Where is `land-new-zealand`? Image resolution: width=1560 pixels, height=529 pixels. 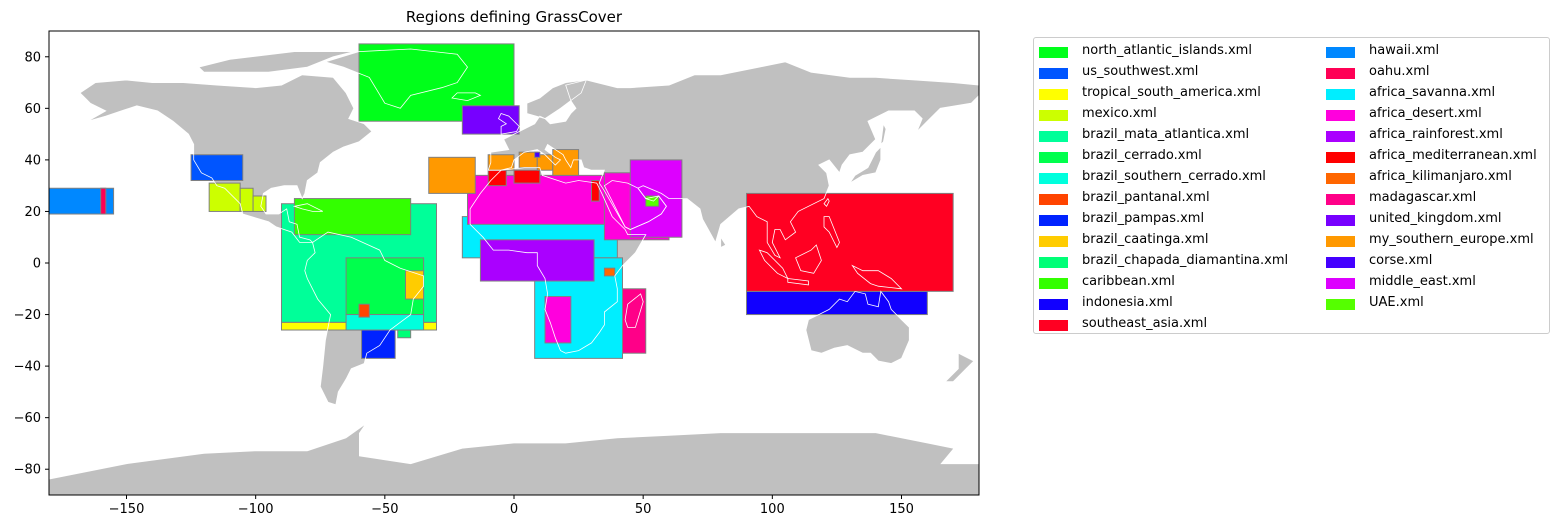 land-new-zealand is located at coordinates (959, 367).